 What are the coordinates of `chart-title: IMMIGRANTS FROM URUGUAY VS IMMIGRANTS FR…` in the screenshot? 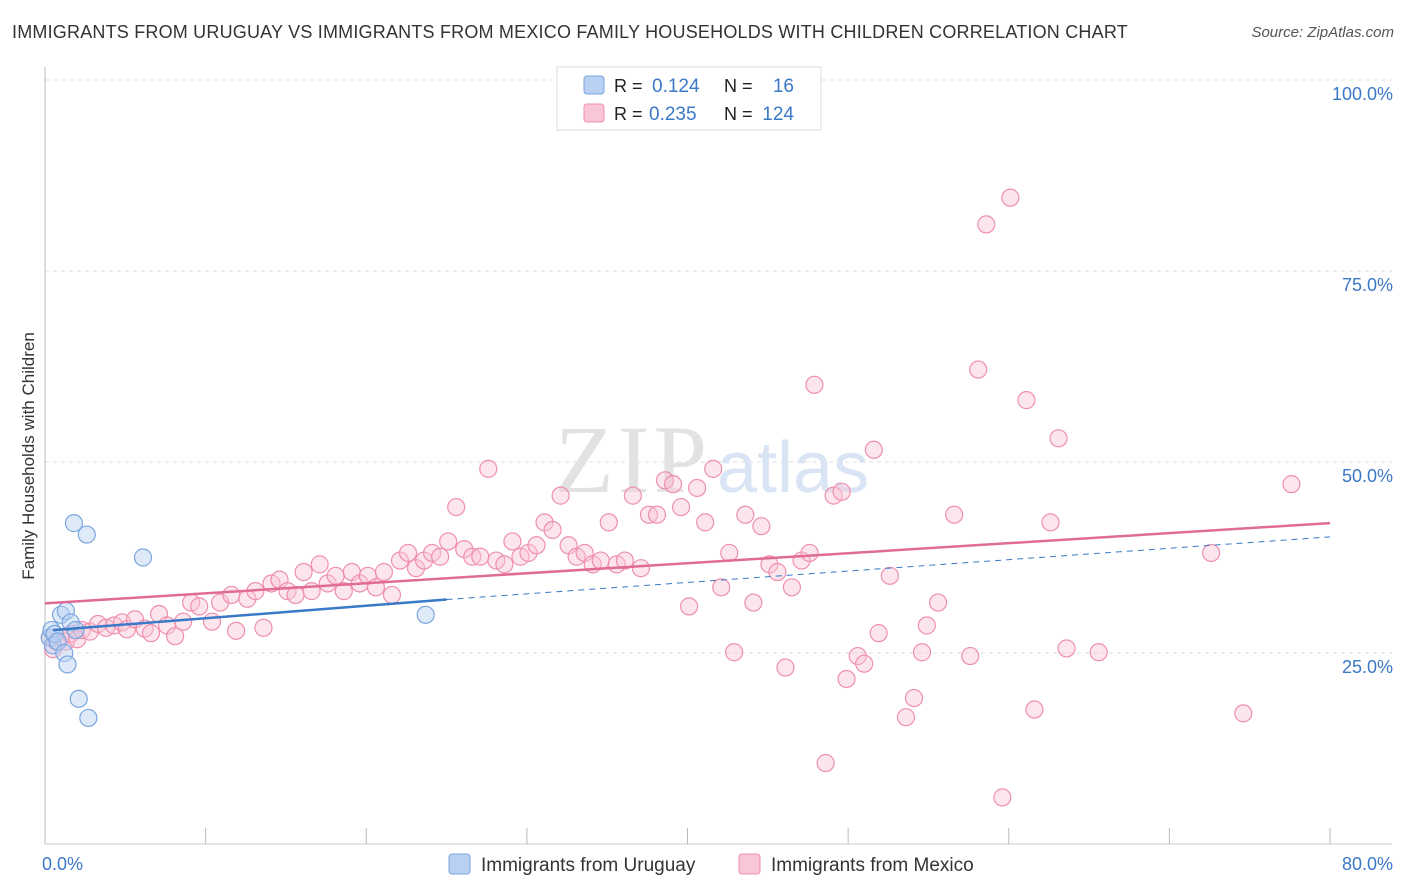 It's located at (570, 32).